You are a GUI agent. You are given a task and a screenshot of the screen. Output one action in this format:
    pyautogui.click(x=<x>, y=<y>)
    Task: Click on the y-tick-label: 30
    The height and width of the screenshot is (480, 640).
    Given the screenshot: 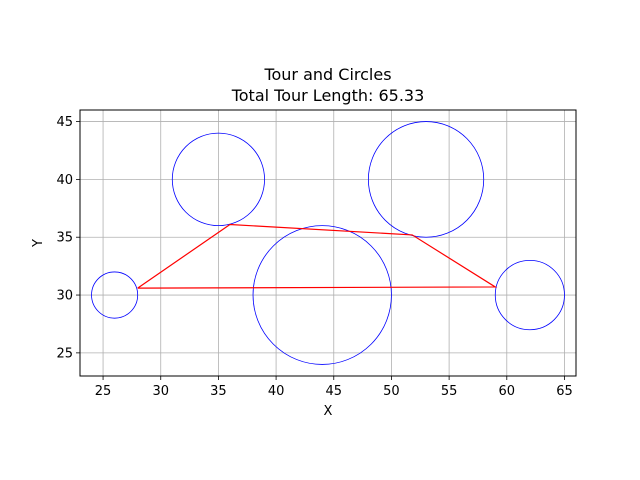 What is the action you would take?
    pyautogui.click(x=64, y=296)
    